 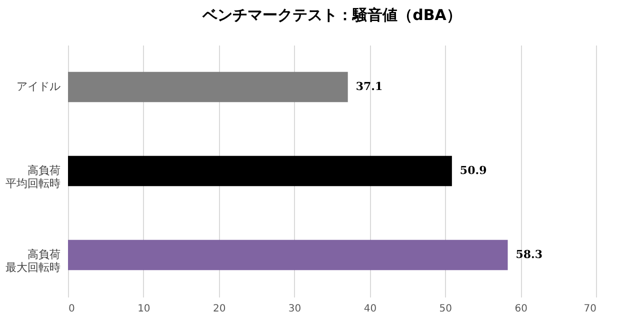 I want to click on x-tick-label: 0, so click(x=71, y=309).